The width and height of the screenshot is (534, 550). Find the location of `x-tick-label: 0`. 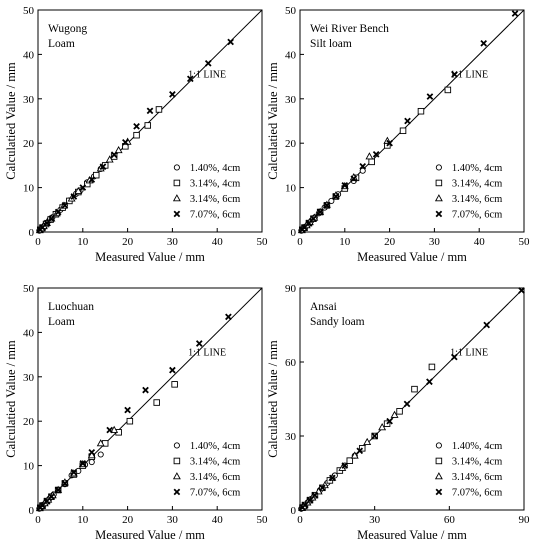

x-tick-label: 0 is located at coordinates (300, 520).